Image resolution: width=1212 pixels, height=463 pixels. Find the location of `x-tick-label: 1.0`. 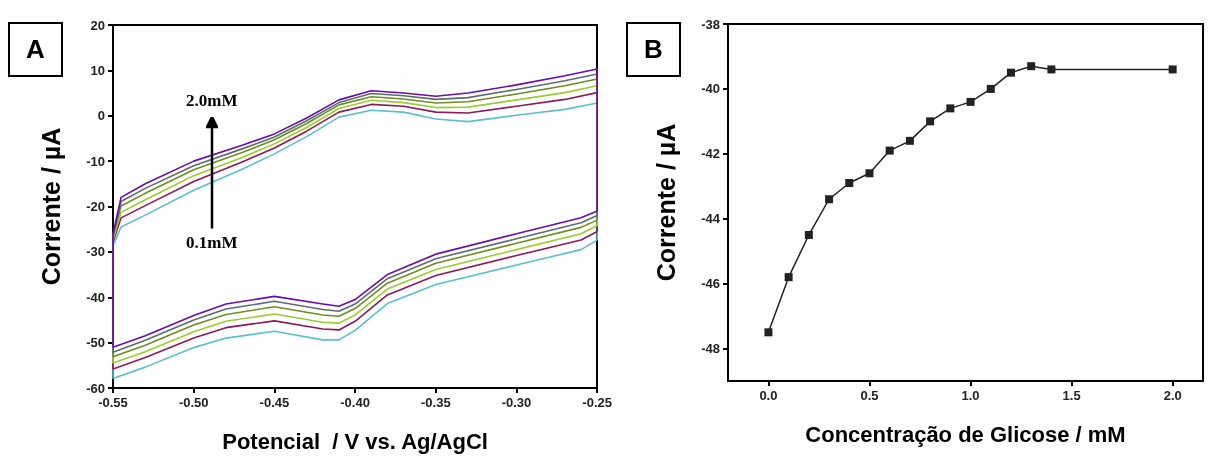

x-tick-label: 1.0 is located at coordinates (970, 395).